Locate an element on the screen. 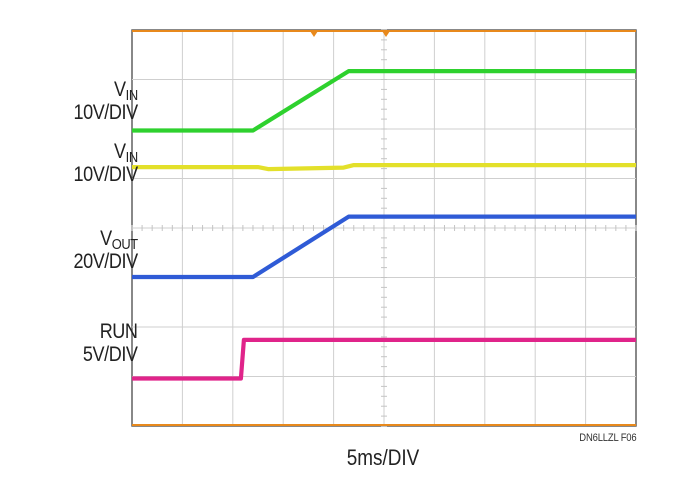  x-axis-label: 5ms/DIV is located at coordinates (383, 457).